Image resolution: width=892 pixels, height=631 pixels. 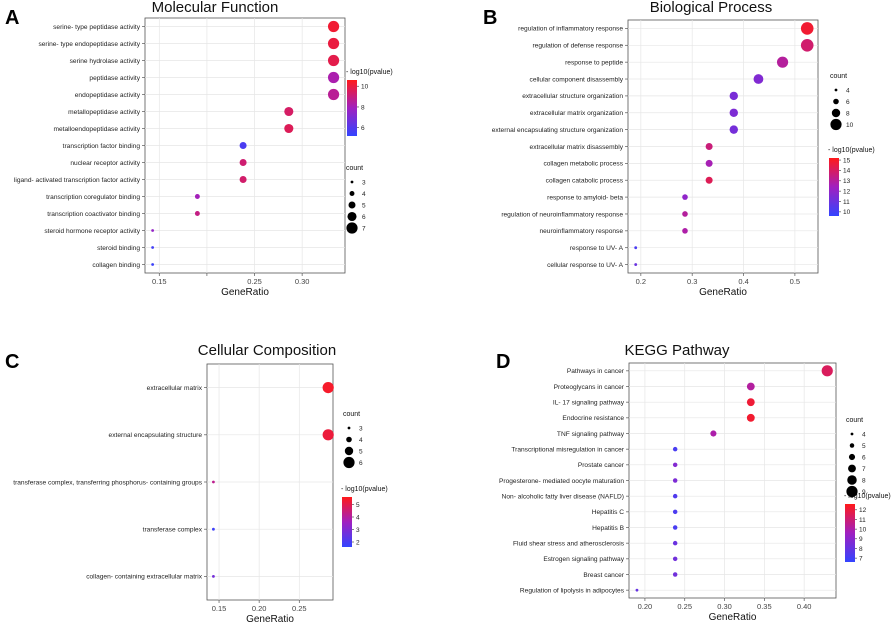 What do you see at coordinates (847, 181) in the screenshot?
I see `color-legend-label: 13` at bounding box center [847, 181].